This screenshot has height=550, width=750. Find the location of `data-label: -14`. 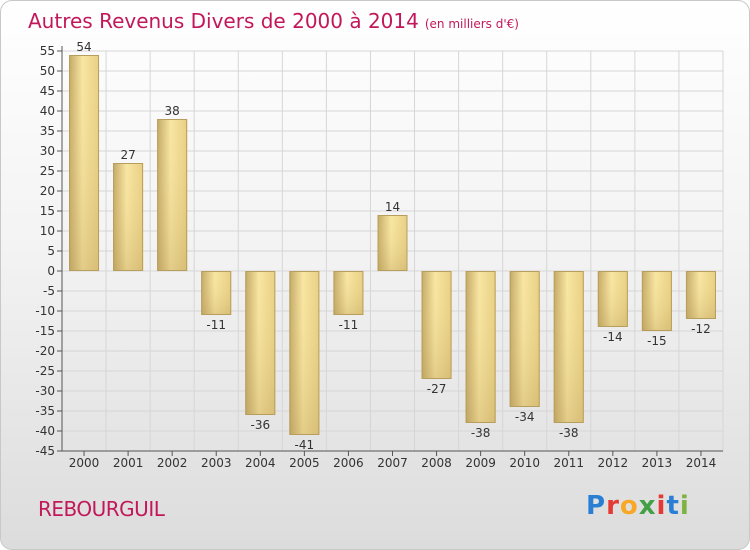

data-label: -14 is located at coordinates (613, 337).